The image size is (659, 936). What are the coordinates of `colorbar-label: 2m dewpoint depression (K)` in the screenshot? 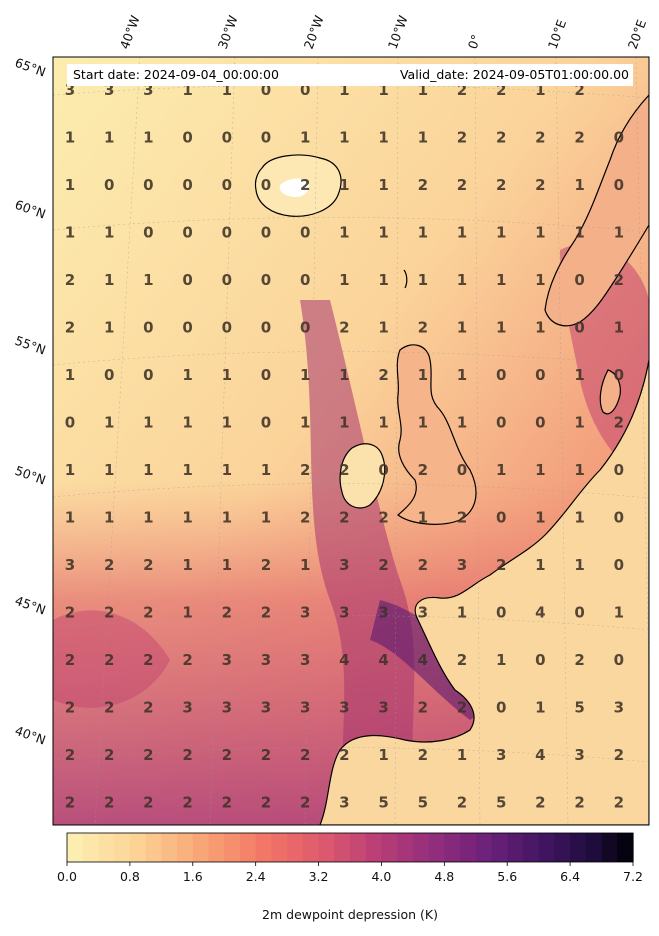 It's located at (350, 914).